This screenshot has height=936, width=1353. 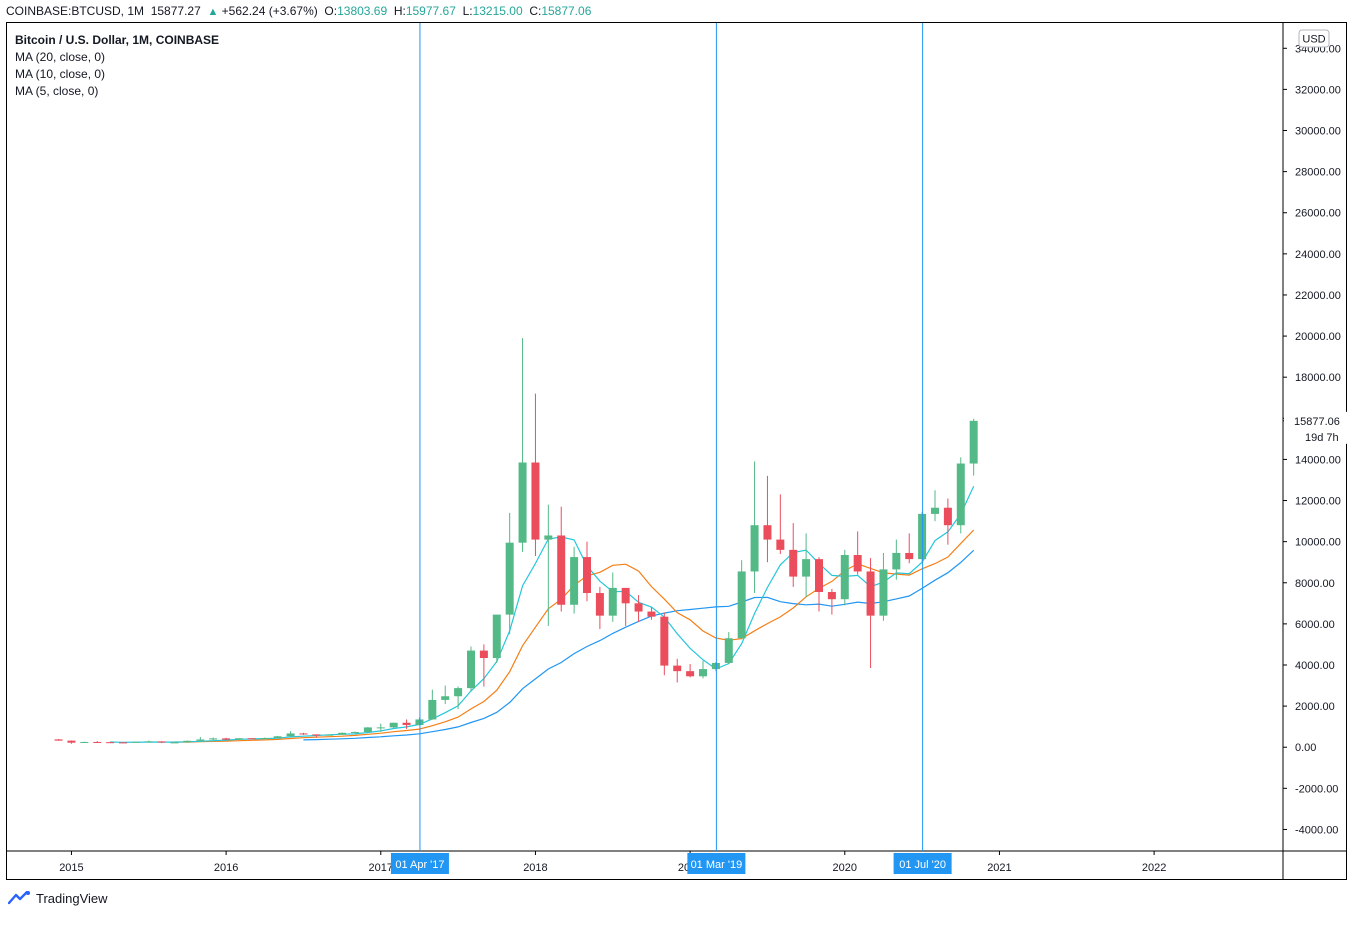 I want to click on legend-ma10: MA (10, close, 0), so click(x=60, y=74).